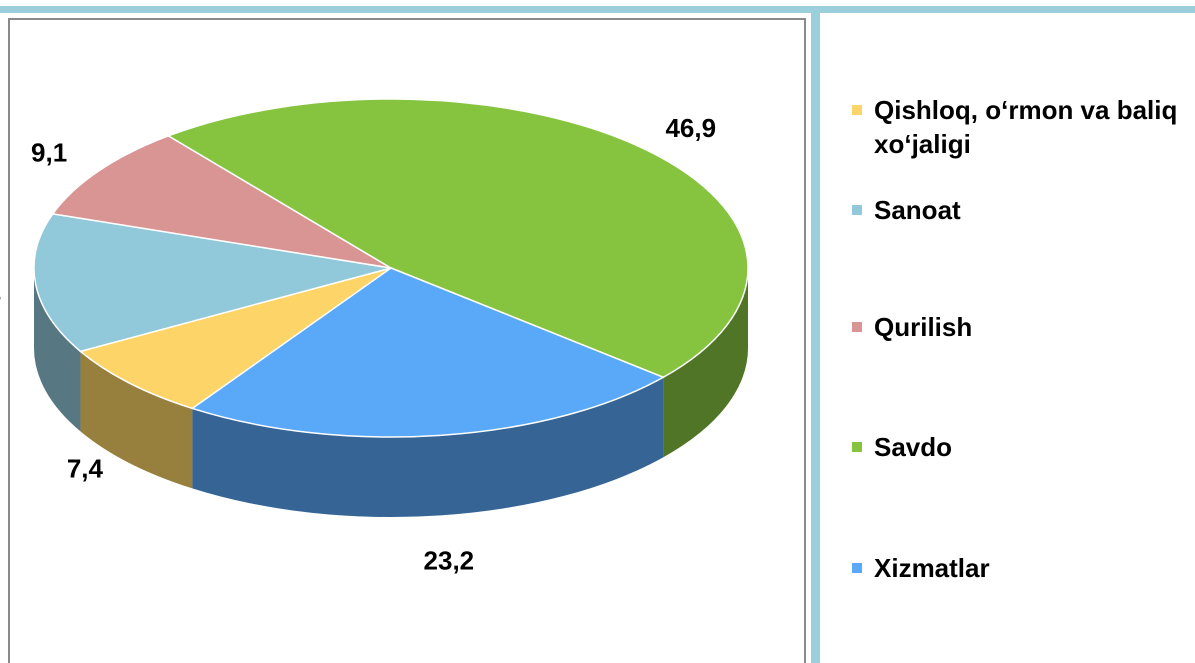 Image resolution: width=1195 pixels, height=663 pixels. What do you see at coordinates (1017, 447) in the screenshot?
I see `legend-item: Savdo` at bounding box center [1017, 447].